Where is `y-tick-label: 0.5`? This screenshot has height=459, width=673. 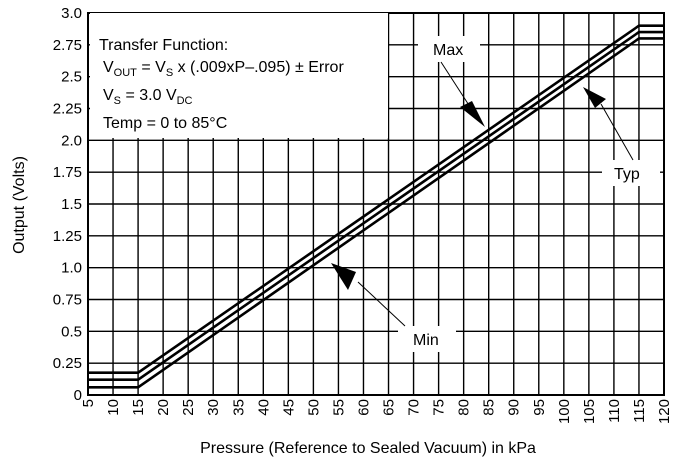
y-tick-label: 0.5 is located at coordinates (71, 331).